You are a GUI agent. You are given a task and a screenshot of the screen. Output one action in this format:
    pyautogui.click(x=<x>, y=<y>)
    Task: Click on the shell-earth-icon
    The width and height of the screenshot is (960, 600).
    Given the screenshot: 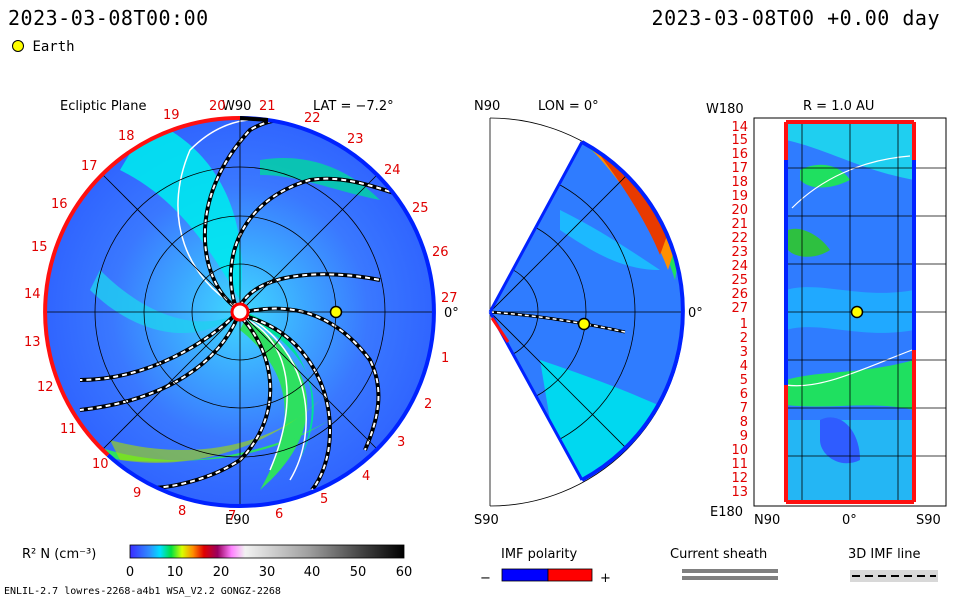 What is the action you would take?
    pyautogui.click(x=857, y=312)
    